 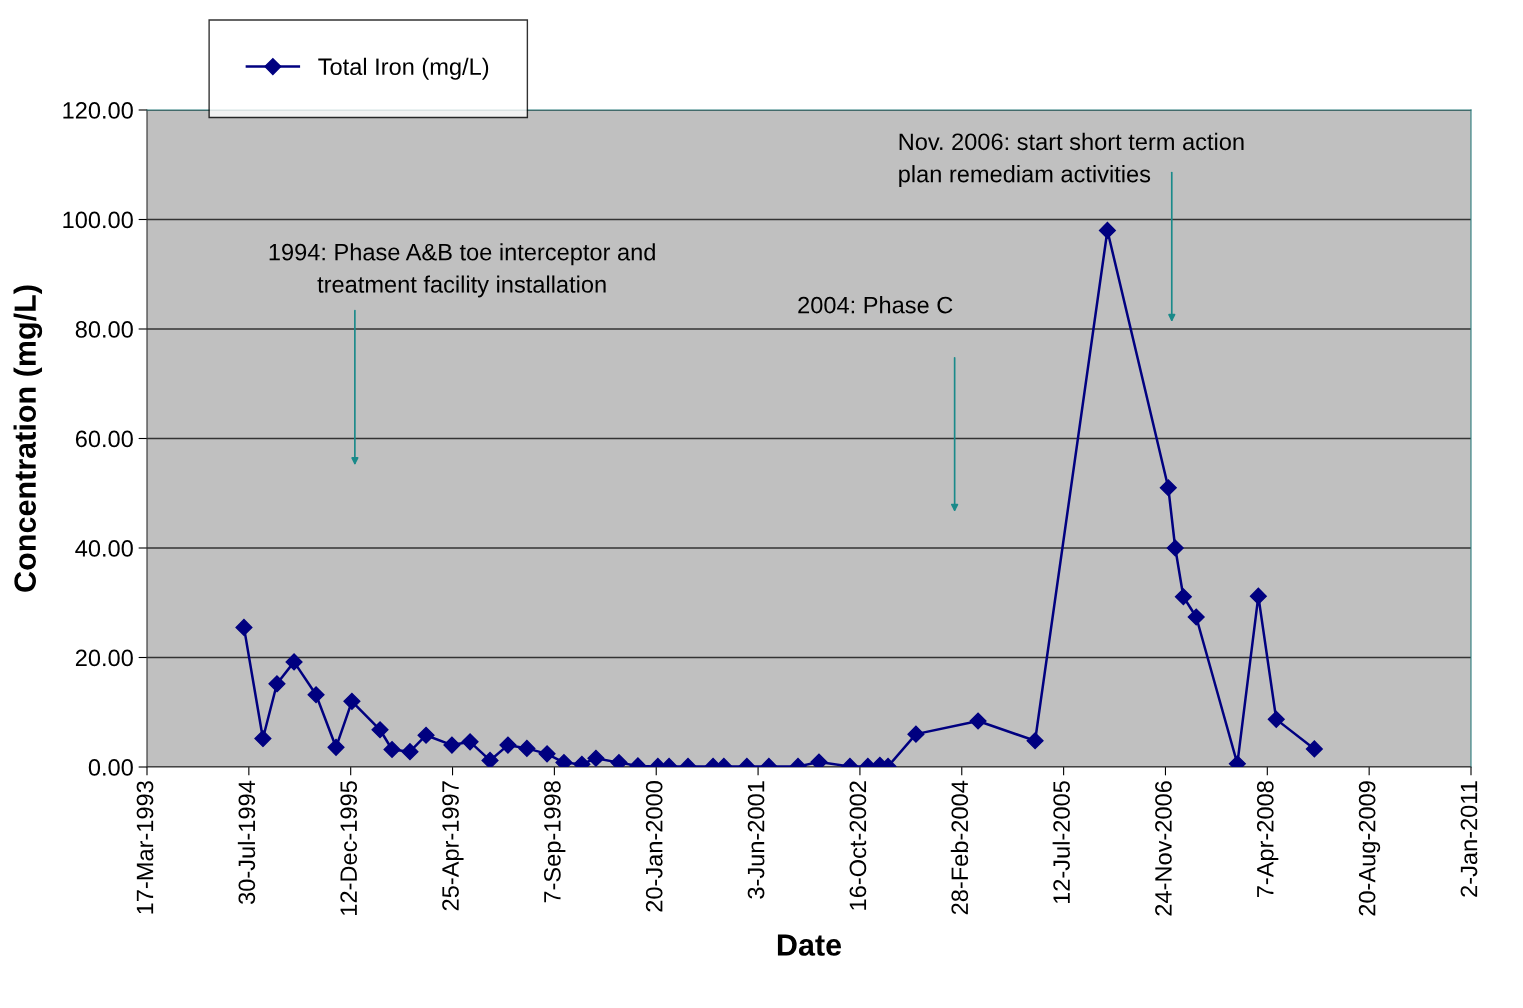 What do you see at coordinates (110, 767) in the screenshot?
I see `y-tick-label: 0.00` at bounding box center [110, 767].